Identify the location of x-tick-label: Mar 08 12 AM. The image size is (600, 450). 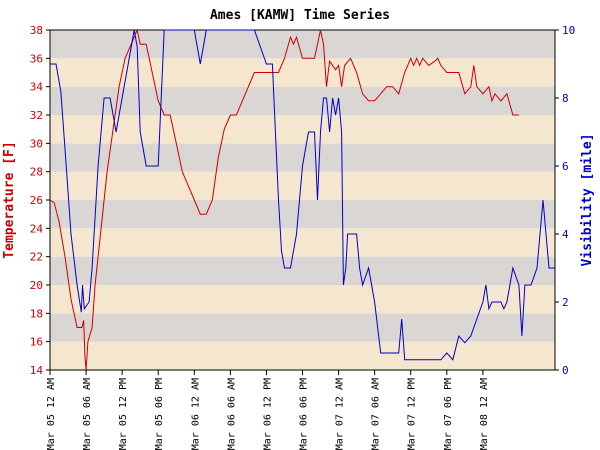
(484, 414).